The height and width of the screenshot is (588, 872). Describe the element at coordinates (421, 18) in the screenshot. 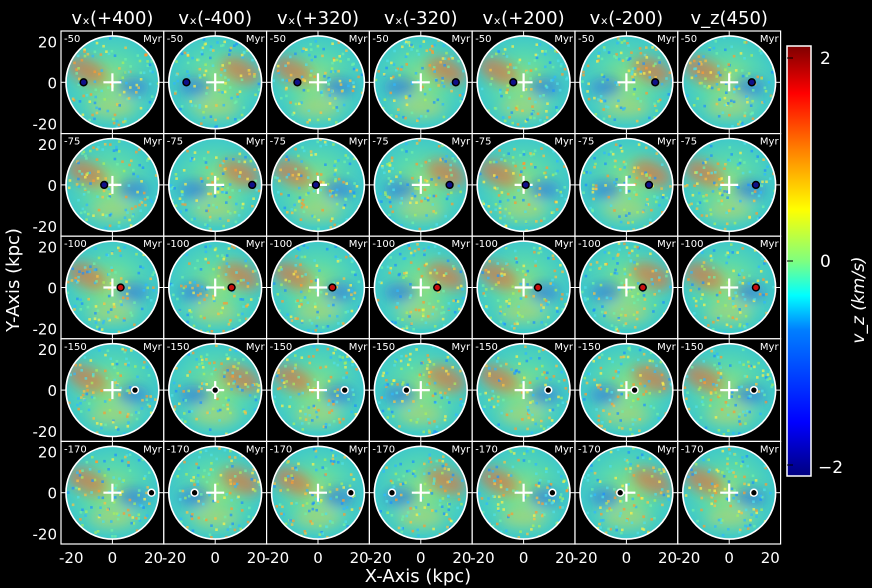

I see `column-title: vₓ(-320)` at that location.